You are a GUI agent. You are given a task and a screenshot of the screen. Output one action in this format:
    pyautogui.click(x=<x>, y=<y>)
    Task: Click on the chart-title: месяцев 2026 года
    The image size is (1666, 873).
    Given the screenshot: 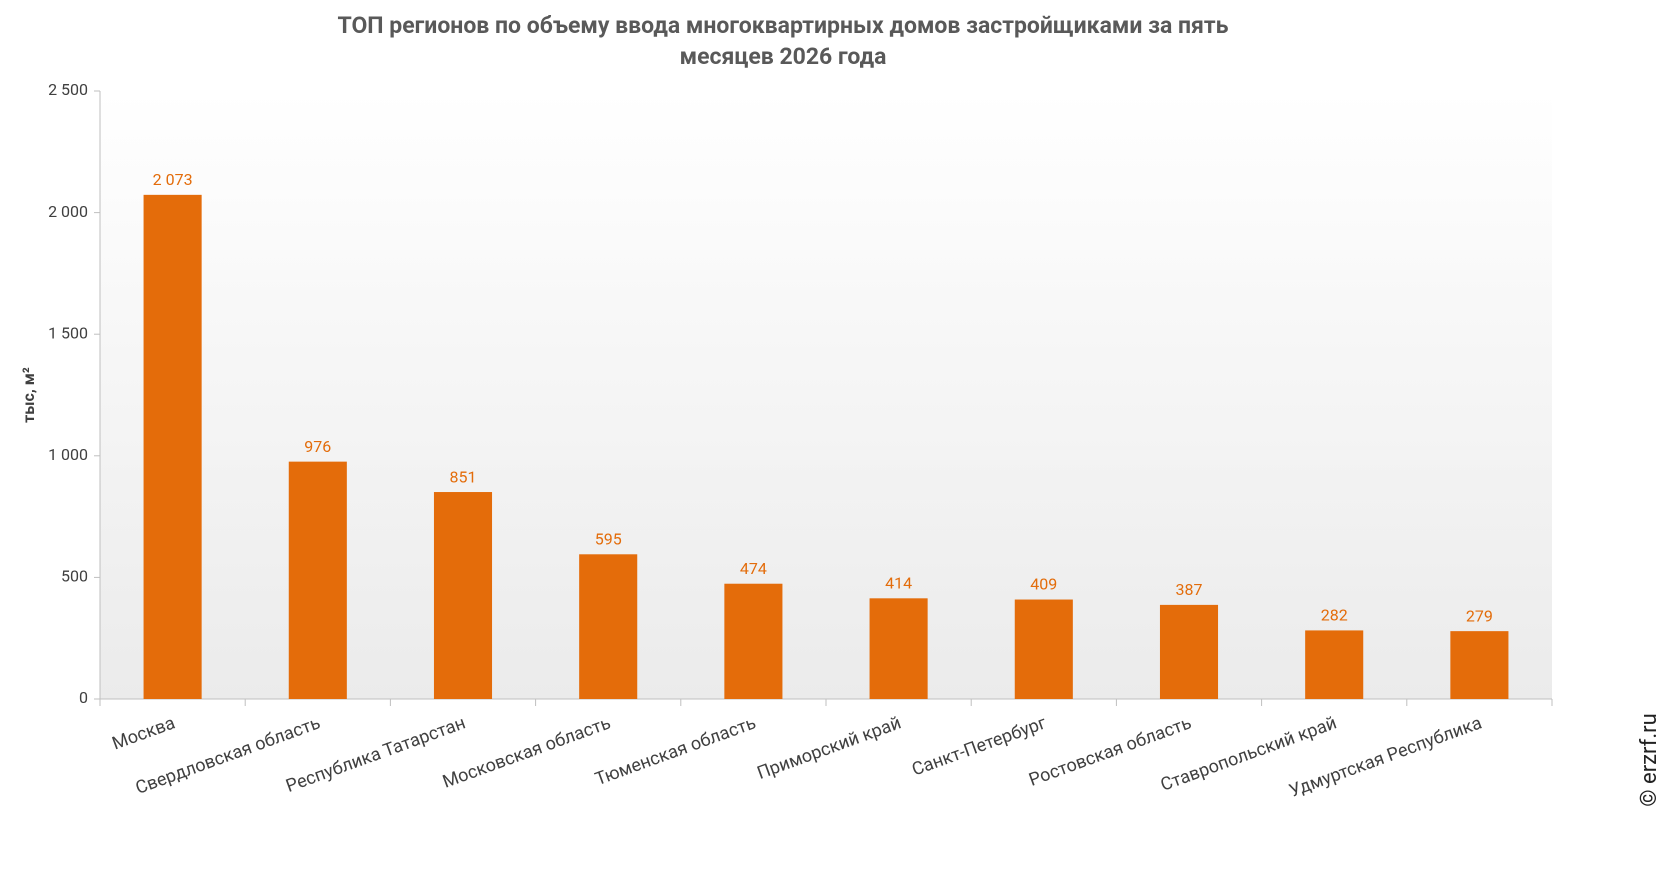 What is the action you would take?
    pyautogui.click(x=783, y=56)
    